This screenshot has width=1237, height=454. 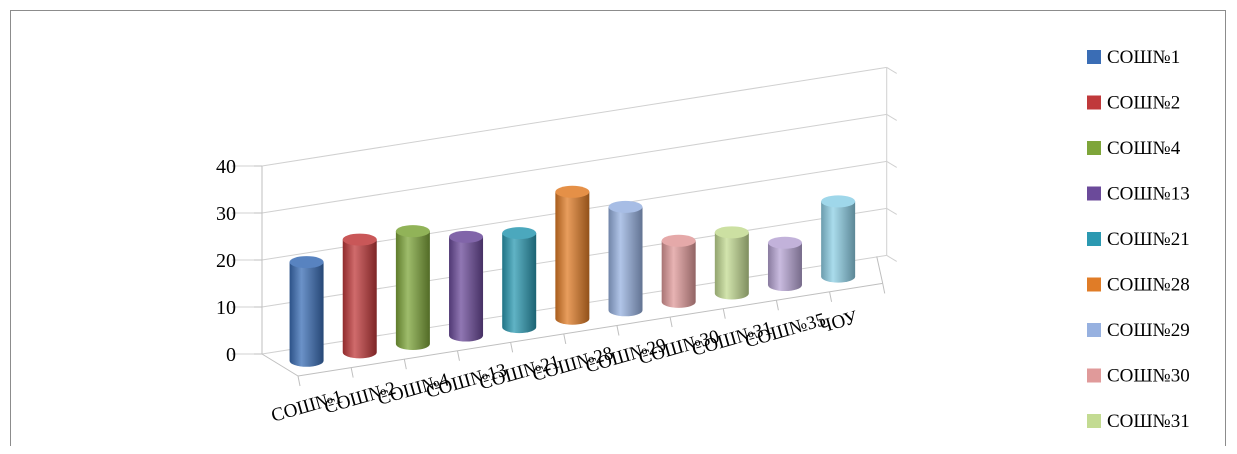 I want to click on legend-item: СОШ№29, so click(x=1138, y=330).